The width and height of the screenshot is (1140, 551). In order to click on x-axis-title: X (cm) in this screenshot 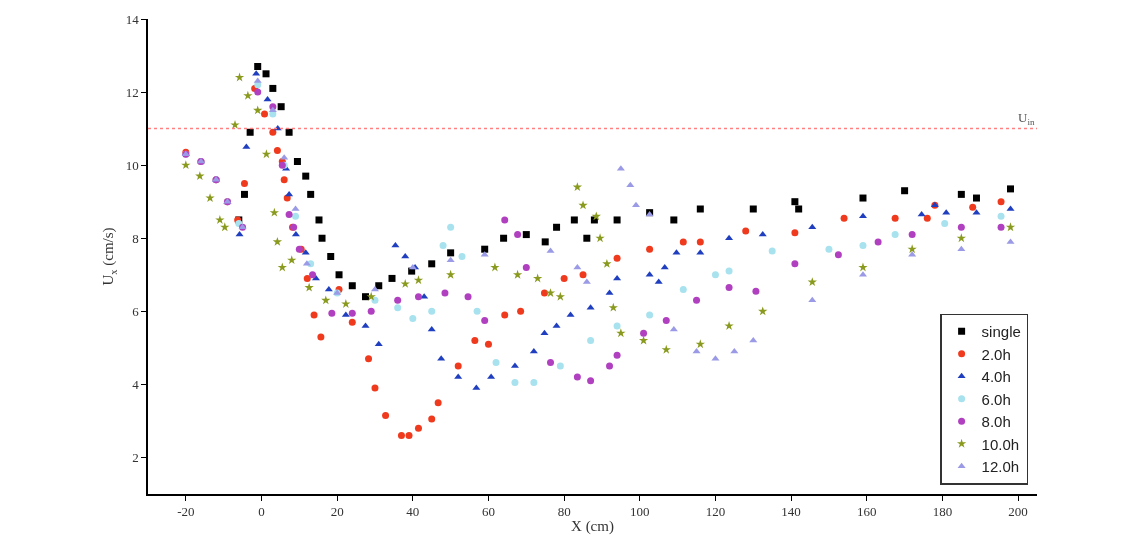, I will do `click(592, 526)`.